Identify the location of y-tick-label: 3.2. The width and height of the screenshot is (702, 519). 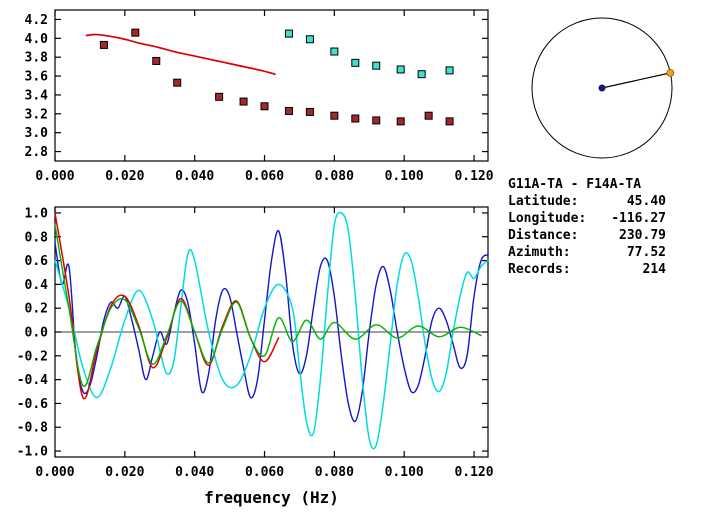
(36, 114).